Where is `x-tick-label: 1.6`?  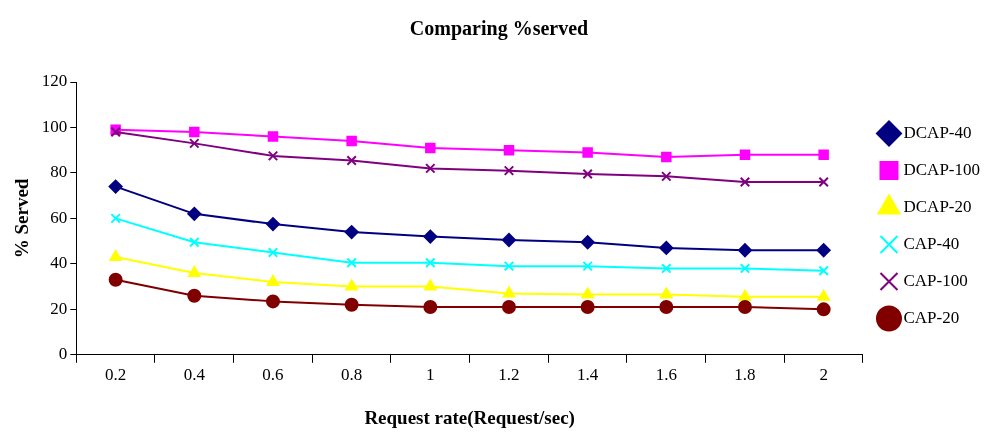
x-tick-label: 1.6 is located at coordinates (666, 375).